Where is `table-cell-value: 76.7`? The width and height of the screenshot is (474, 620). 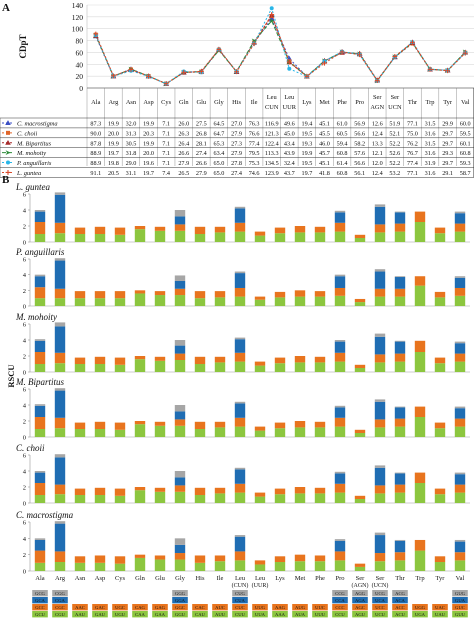 table-cell-value: 76.7 is located at coordinates (412, 153).